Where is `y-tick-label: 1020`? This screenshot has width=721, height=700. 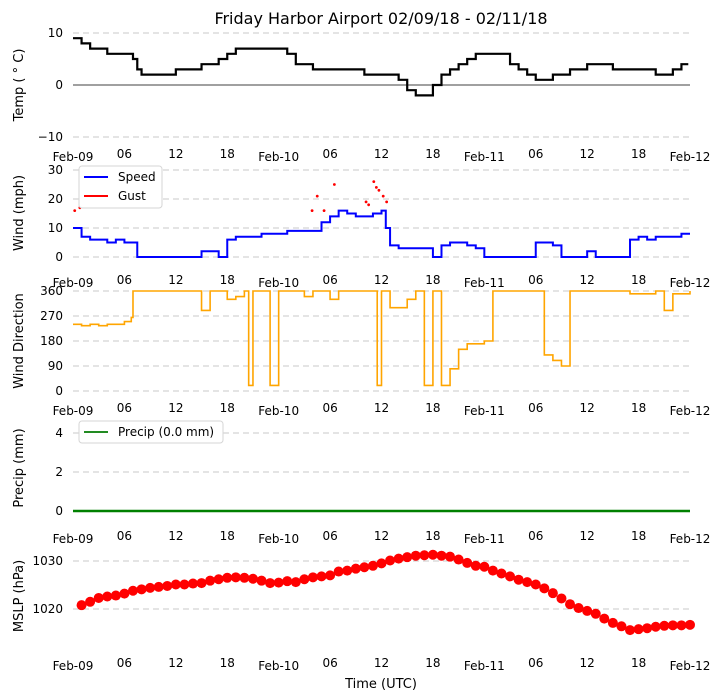 y-tick-label: 1020 is located at coordinates (47, 609).